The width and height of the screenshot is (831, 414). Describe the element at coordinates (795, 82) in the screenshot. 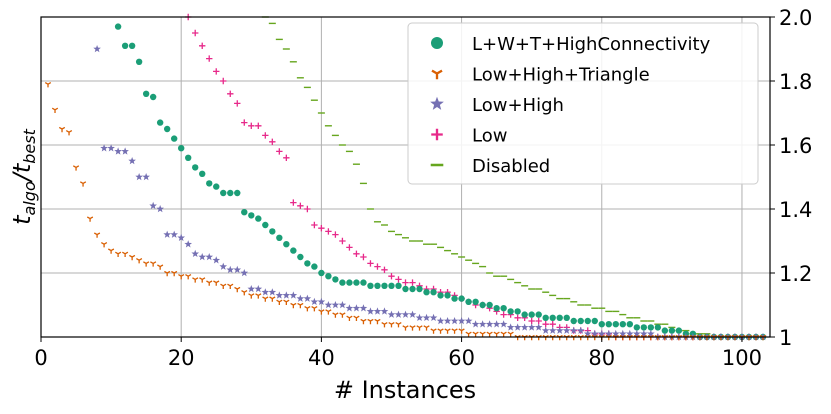

I see `y-tick-label: 1.8` at that location.